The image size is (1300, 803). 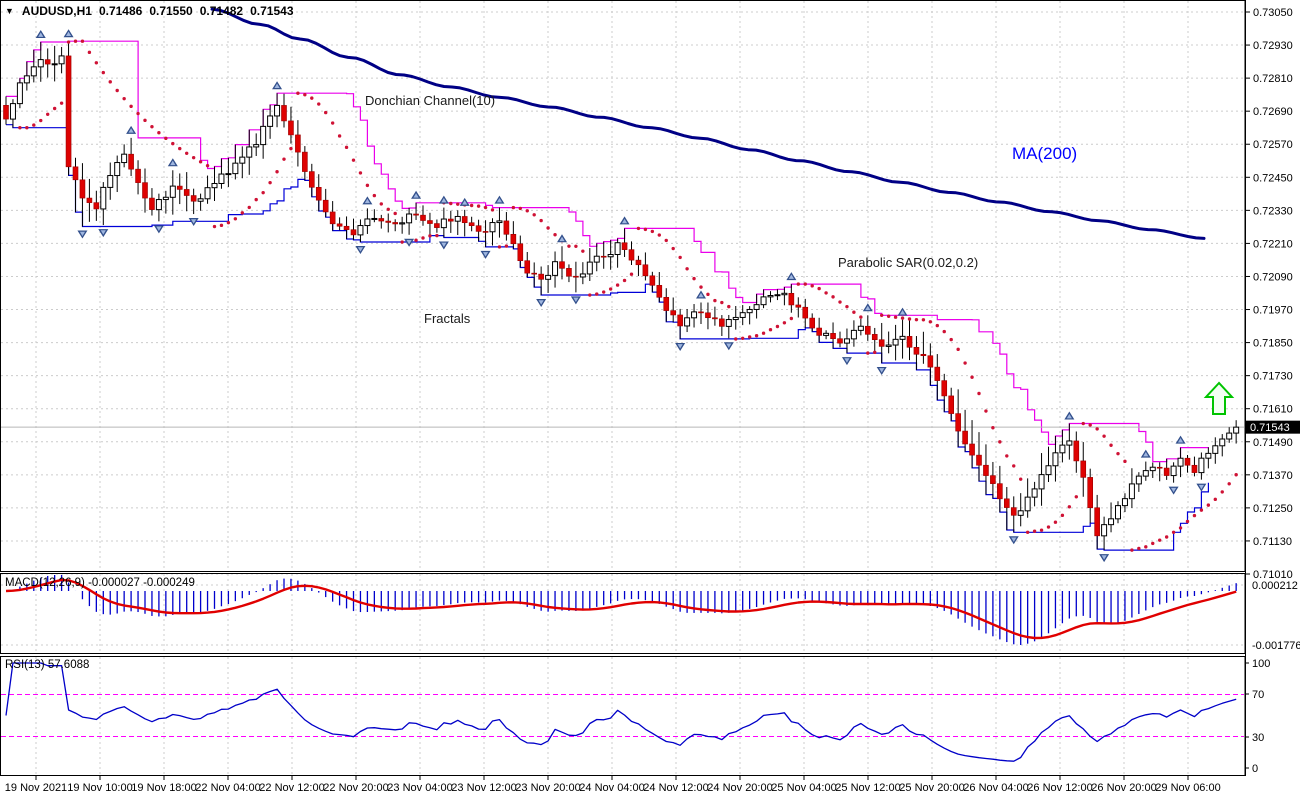 I want to click on macd-axis-bottom: -0.001776, so click(x=1276, y=646).